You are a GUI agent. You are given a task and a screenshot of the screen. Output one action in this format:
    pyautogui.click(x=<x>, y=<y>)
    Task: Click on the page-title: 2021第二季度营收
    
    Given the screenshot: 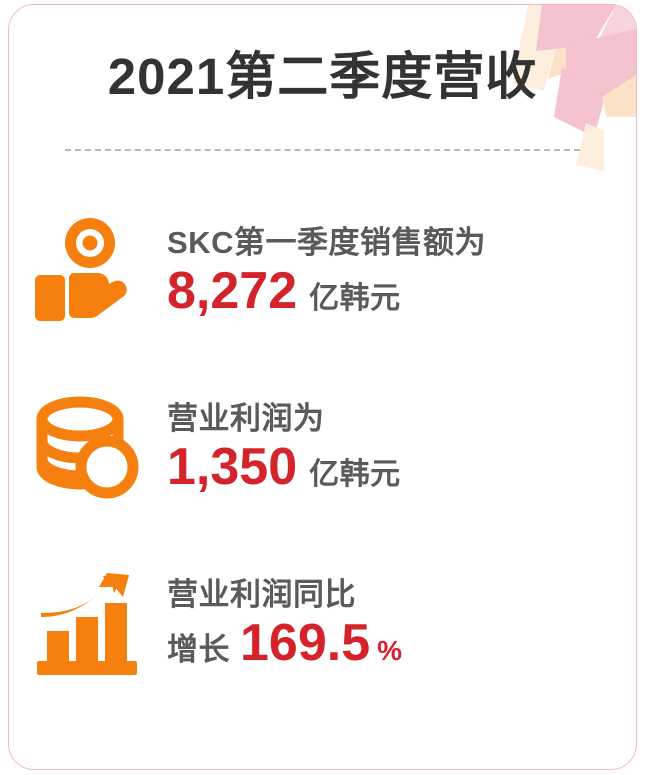 What is the action you would take?
    pyautogui.click(x=322, y=76)
    